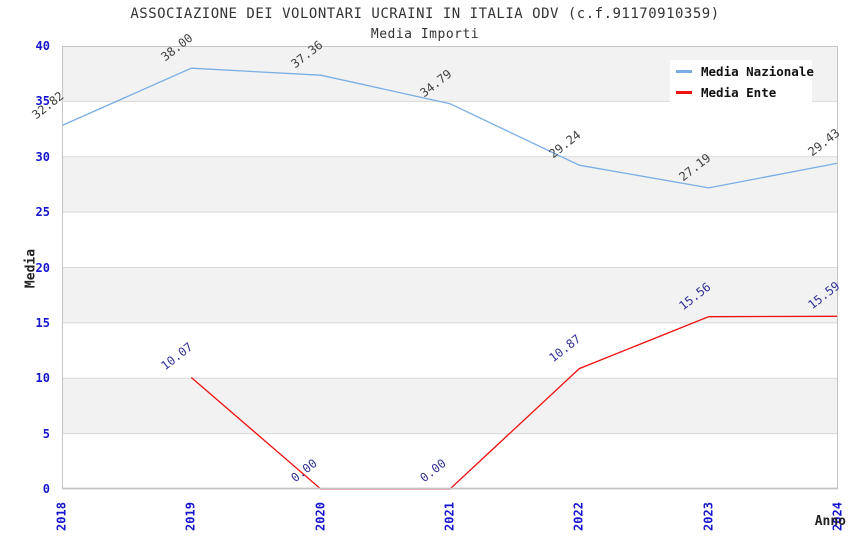 This screenshot has height=550, width=850. What do you see at coordinates (42, 378) in the screenshot?
I see `y-tick-label: 10` at bounding box center [42, 378].